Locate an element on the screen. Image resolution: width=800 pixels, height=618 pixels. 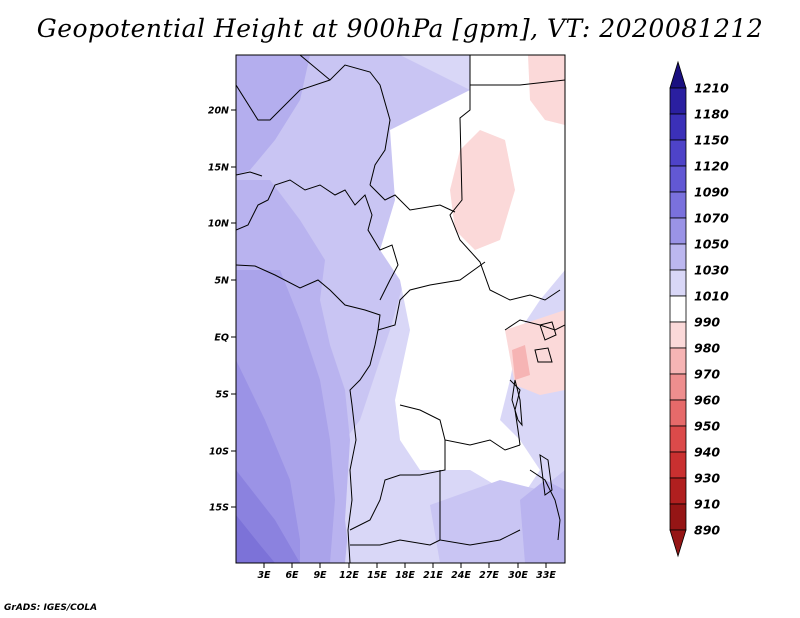
lon-tick-label: 12E is located at coordinates (349, 575).